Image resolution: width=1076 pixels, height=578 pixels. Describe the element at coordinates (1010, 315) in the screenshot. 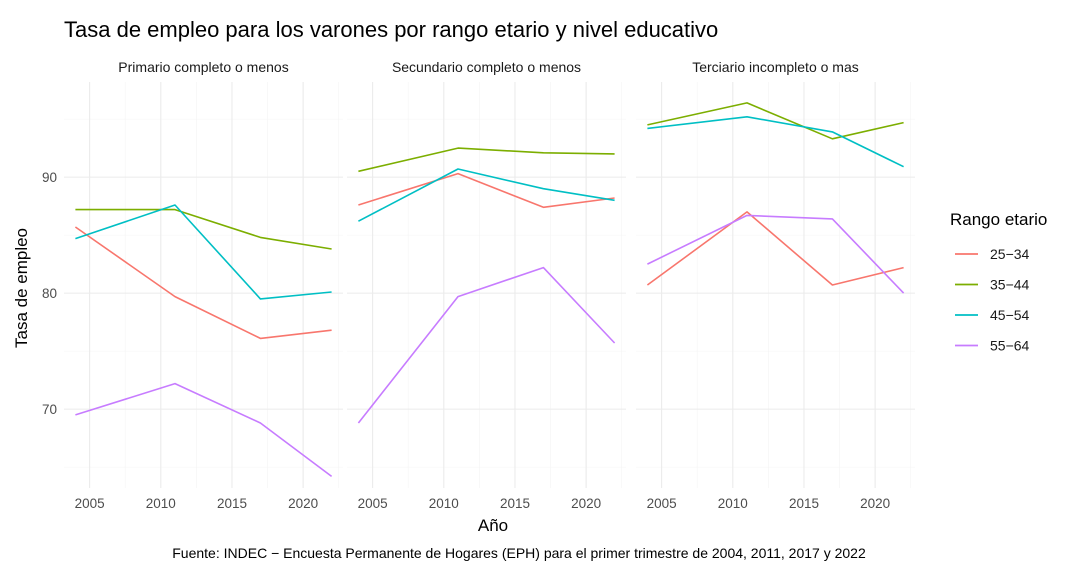

I see `legend-label: 45−54` at that location.